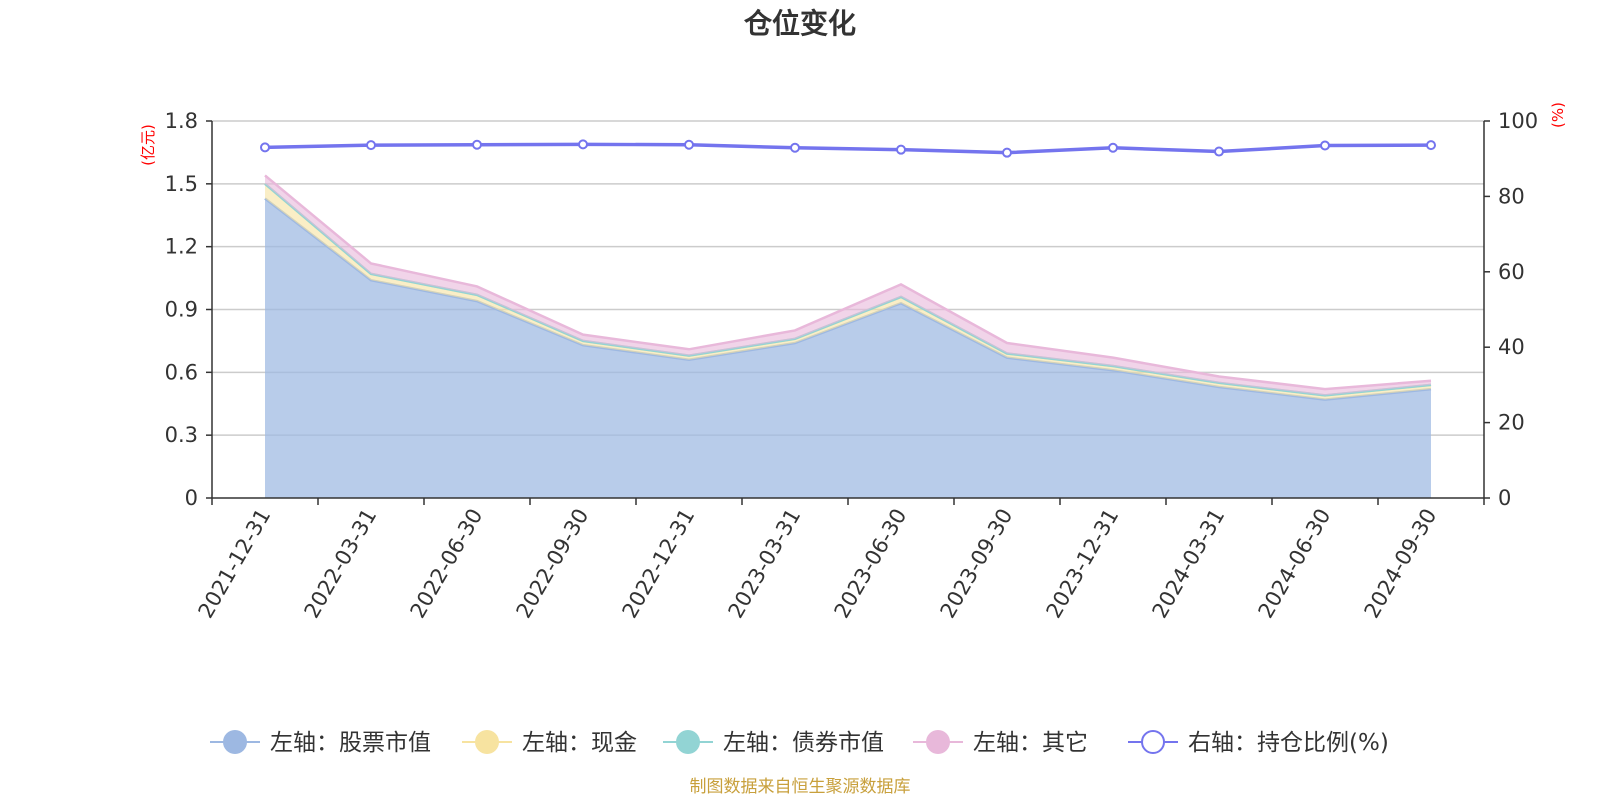 The height and width of the screenshot is (800, 1600). I want to click on x-tick-label: 2022-03-31, so click(341, 564).